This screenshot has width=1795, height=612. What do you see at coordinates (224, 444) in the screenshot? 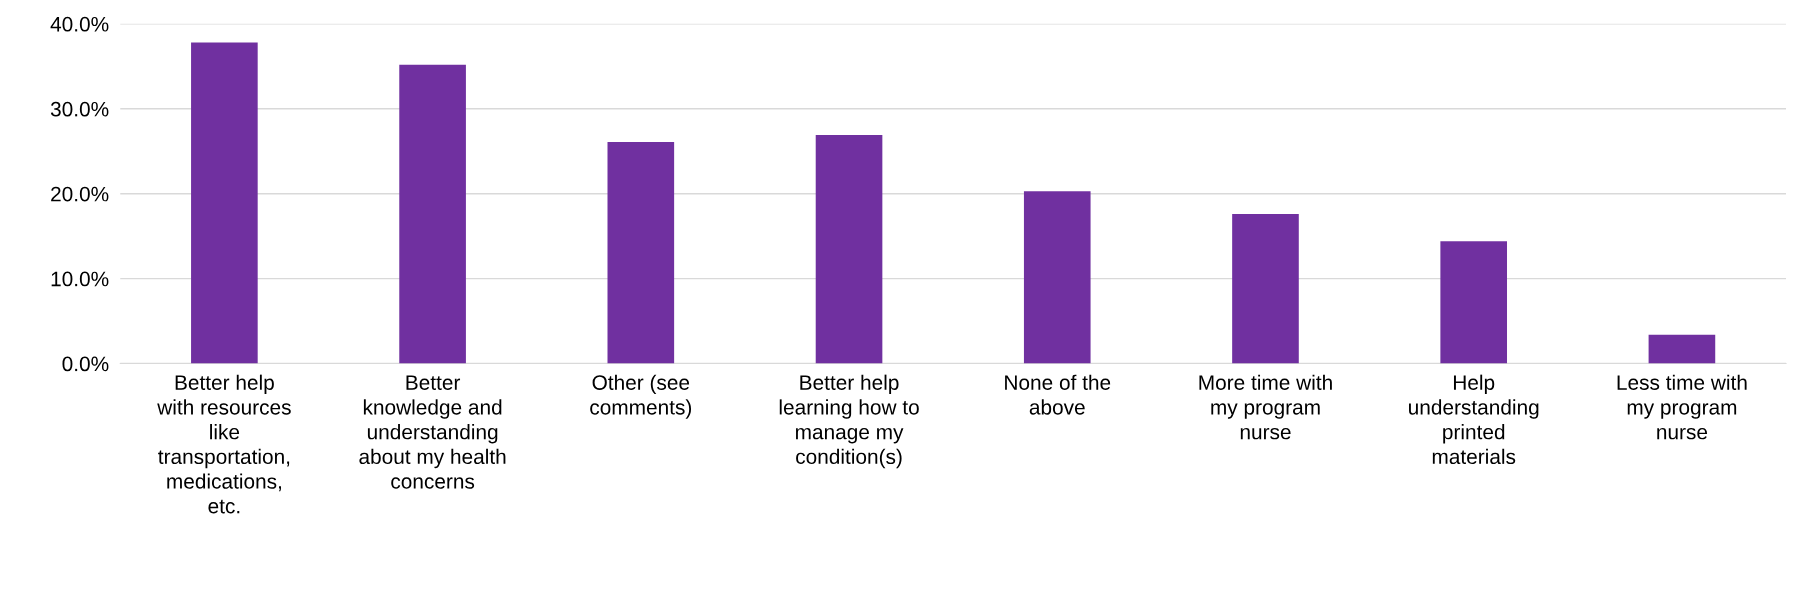
I see `x-tick-label: Better help with resources like transportation, medications, etc.` at bounding box center [224, 444].